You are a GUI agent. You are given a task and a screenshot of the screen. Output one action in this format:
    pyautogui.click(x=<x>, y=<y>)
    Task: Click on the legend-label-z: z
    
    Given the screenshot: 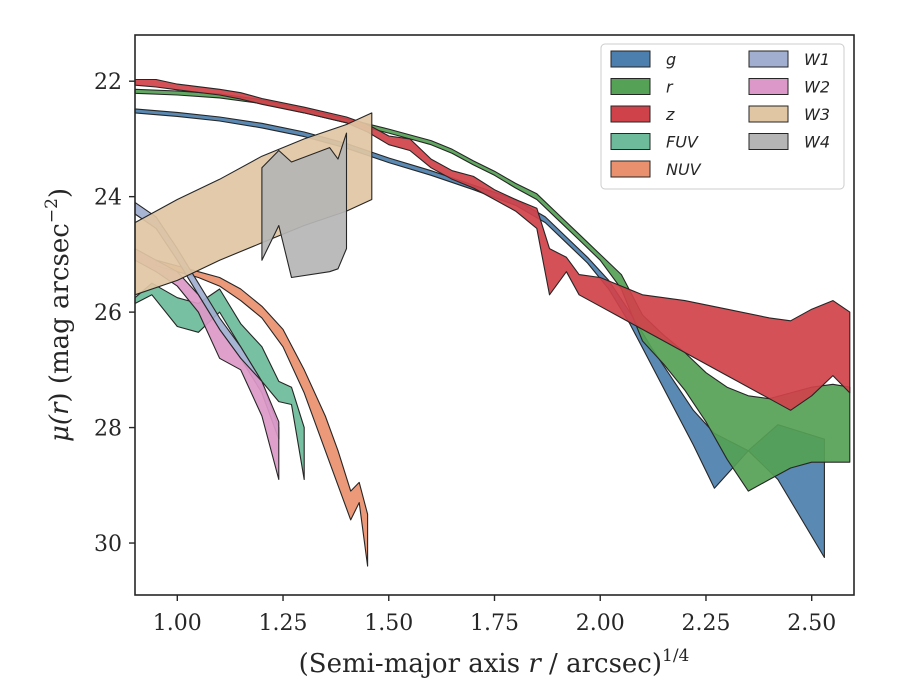 What is the action you would take?
    pyautogui.click(x=670, y=114)
    